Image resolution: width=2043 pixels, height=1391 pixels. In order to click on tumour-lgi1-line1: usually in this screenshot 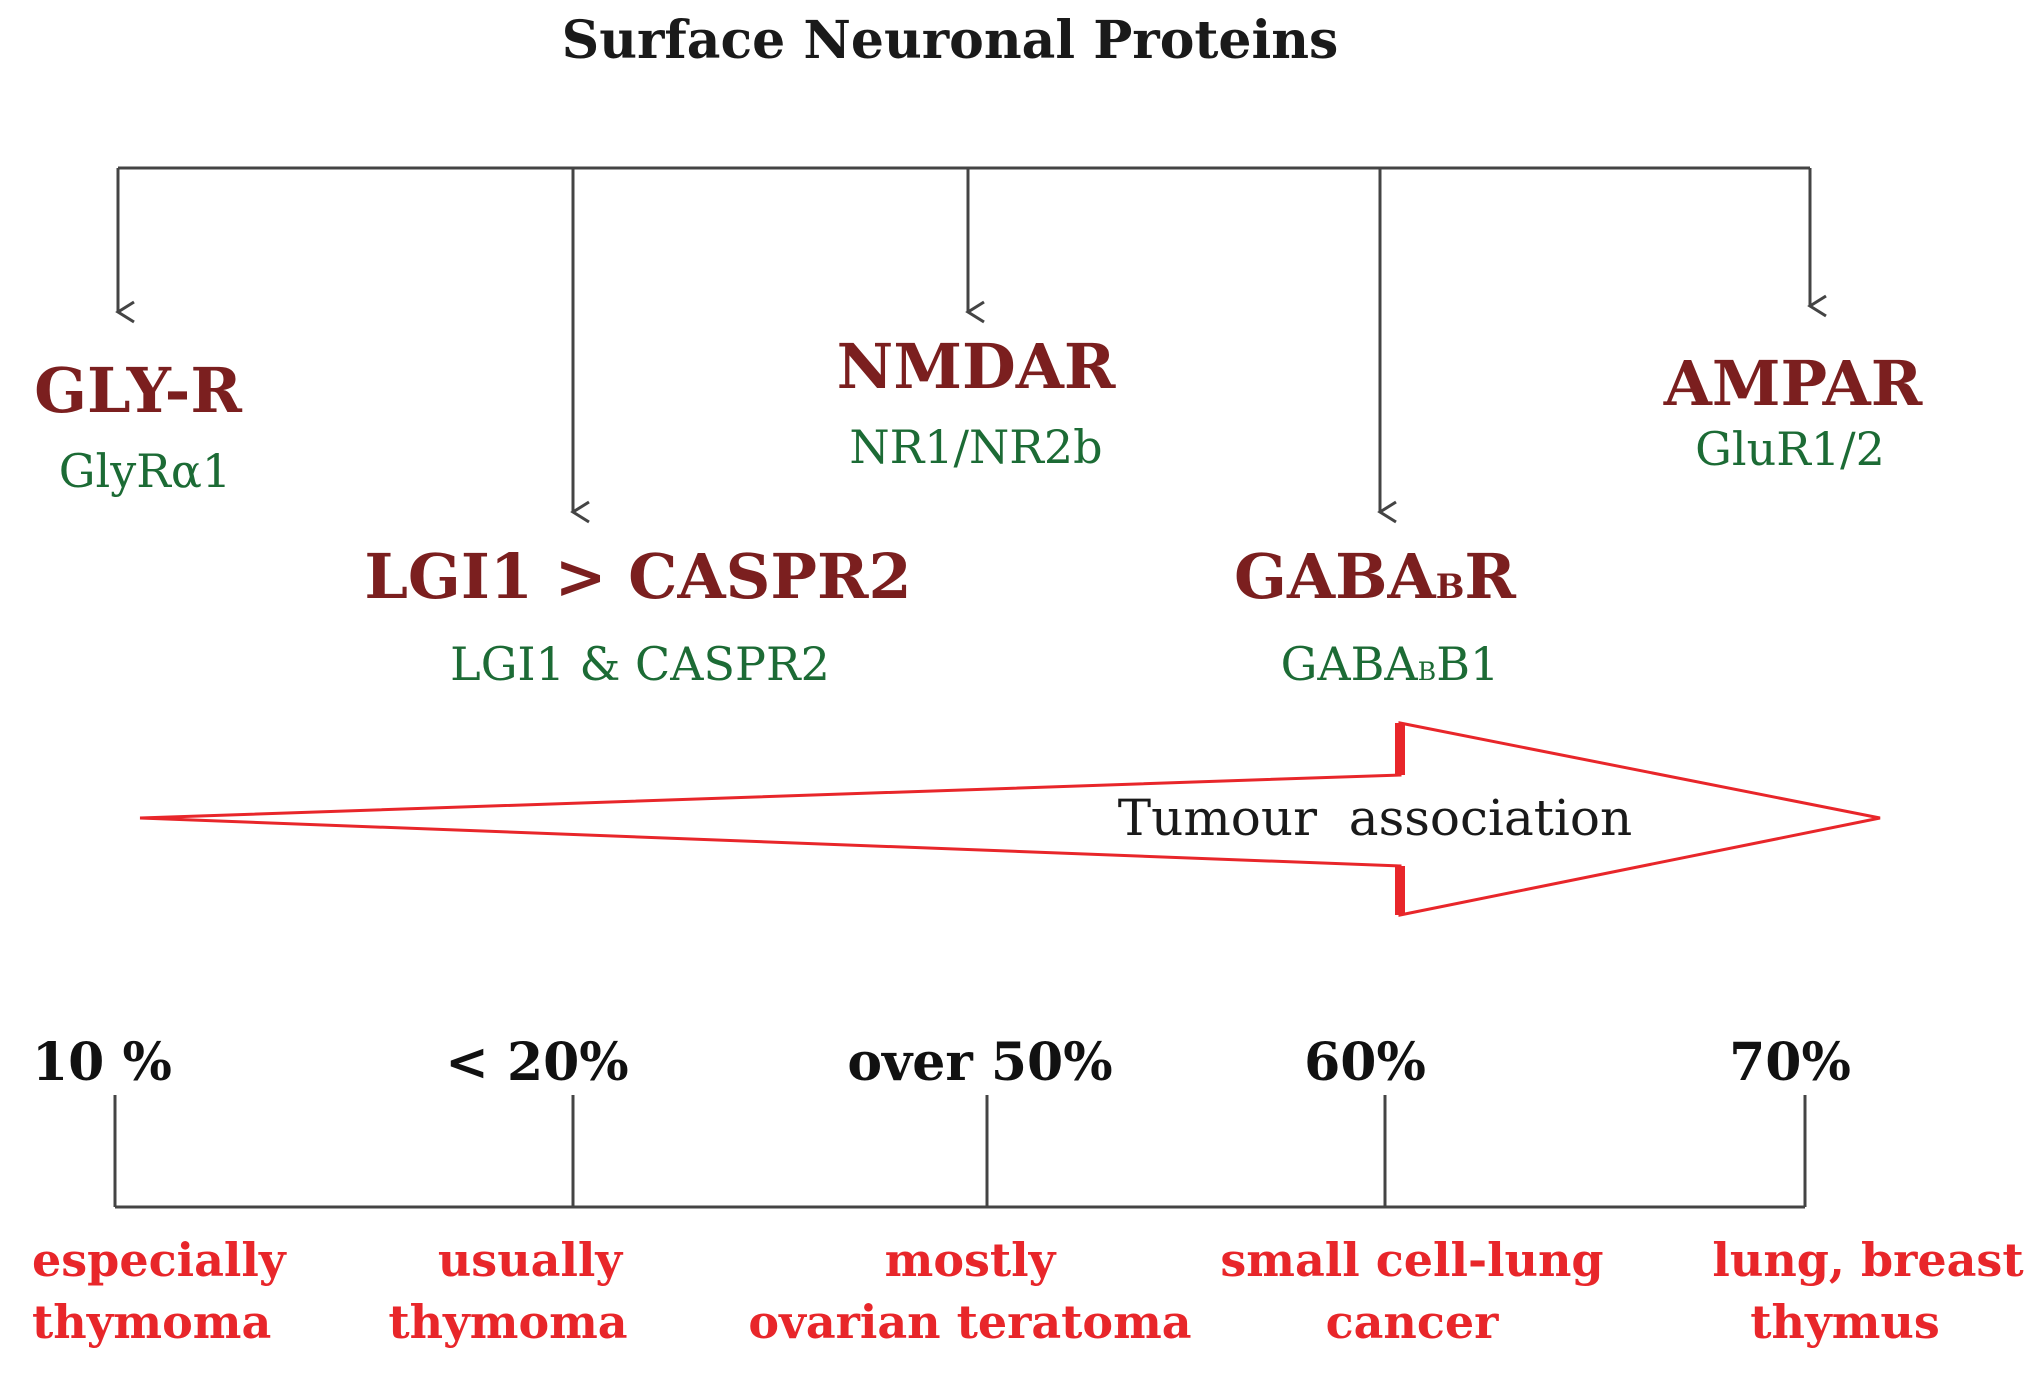, I will do `click(531, 1260)`.